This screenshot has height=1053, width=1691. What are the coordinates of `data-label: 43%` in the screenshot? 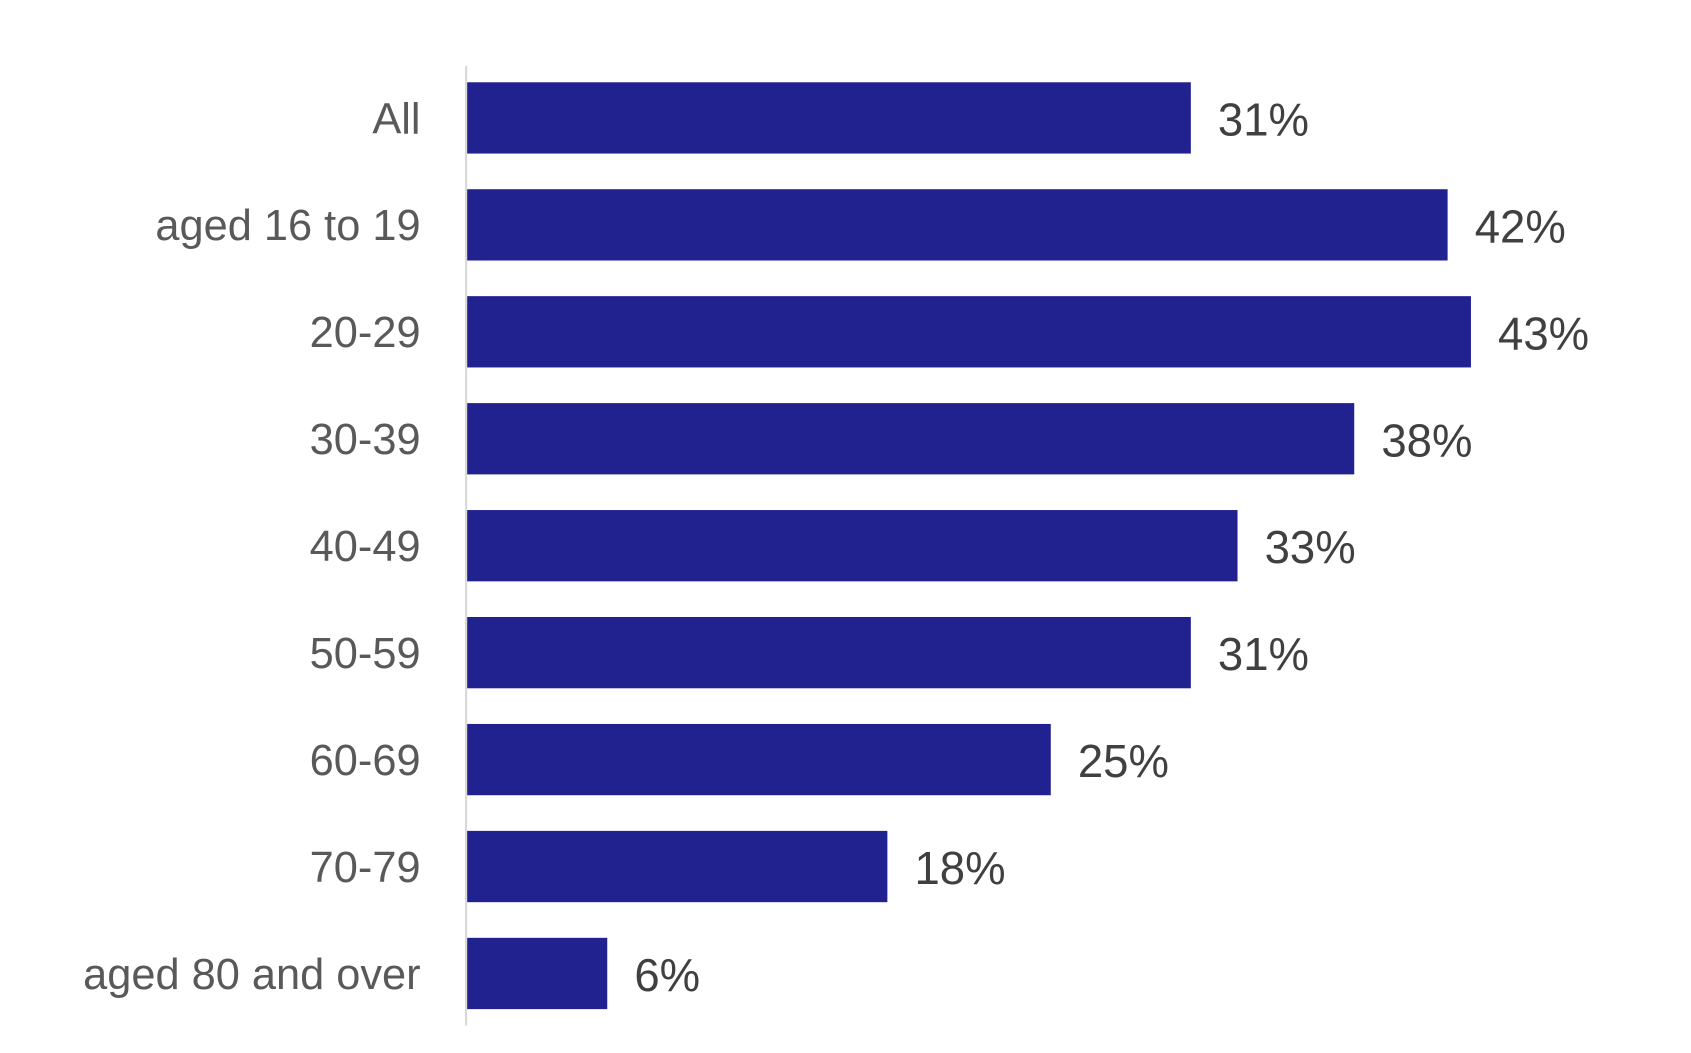 It's located at (1543, 333).